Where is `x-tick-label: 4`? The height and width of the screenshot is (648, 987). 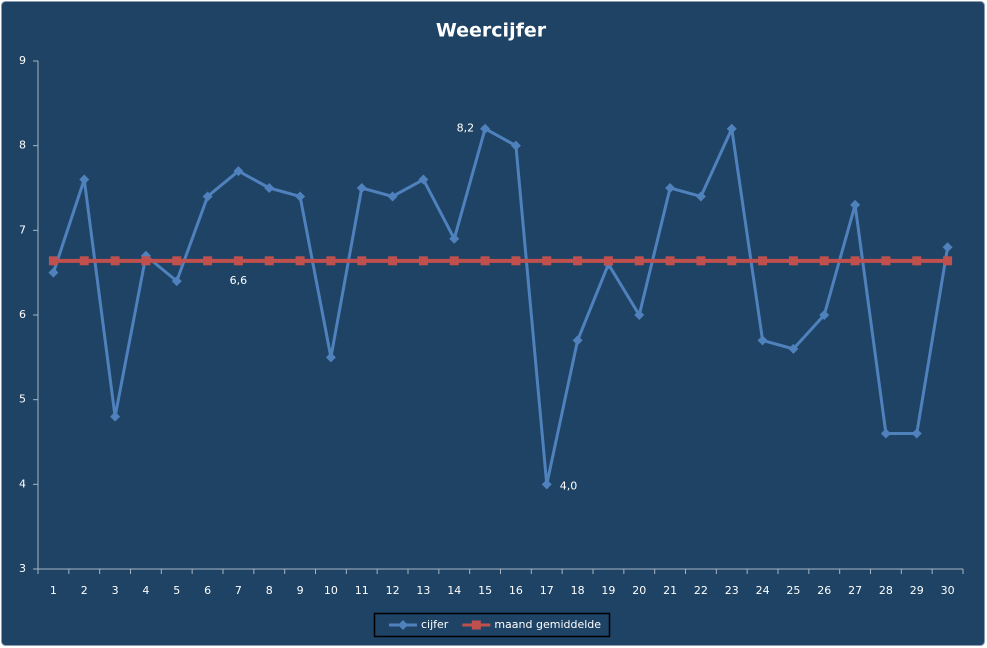 x-tick-label: 4 is located at coordinates (145, 590).